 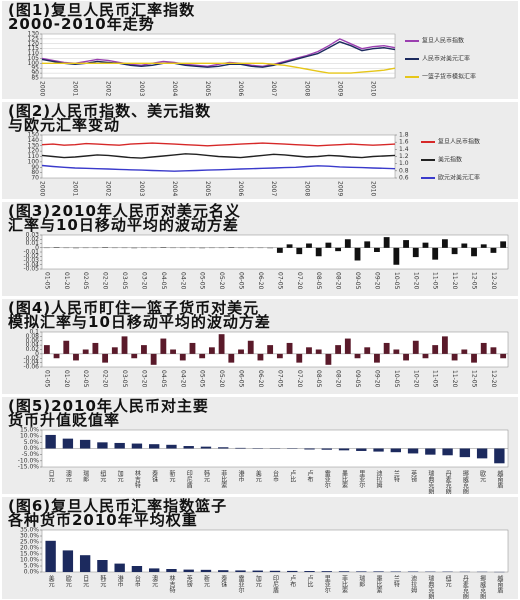 What do you see at coordinates (306, 188) in the screenshot?
I see `x-tick-label: 2008` at bounding box center [306, 188].